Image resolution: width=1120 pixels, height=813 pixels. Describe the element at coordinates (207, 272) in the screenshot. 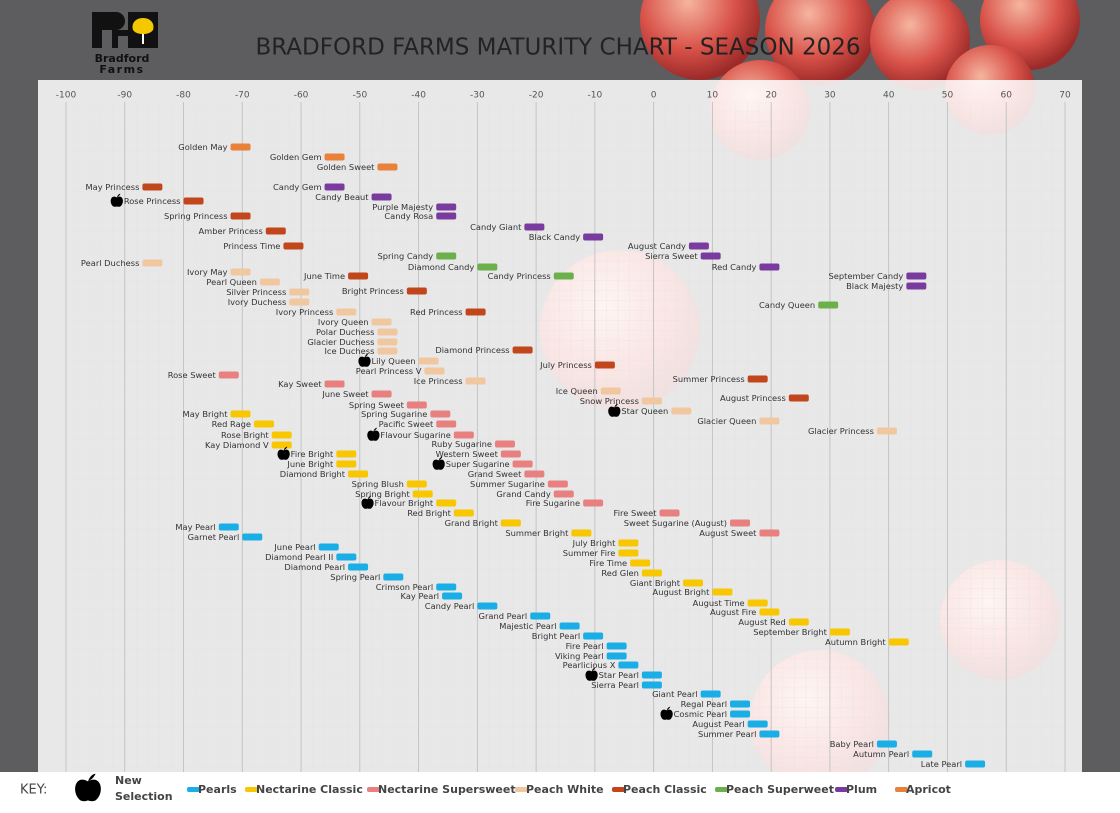

I see `variety-label: Ivory May` at that location.